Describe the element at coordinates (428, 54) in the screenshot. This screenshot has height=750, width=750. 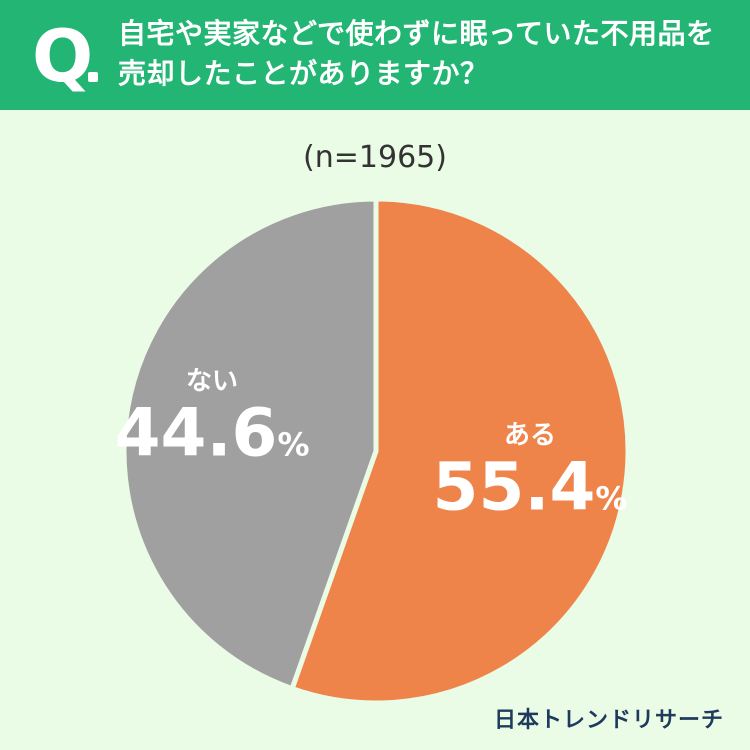
I see `question-text: 自宅や実家などで使わずに眠っていた不用品を 売却したことがありますか？` at that location.